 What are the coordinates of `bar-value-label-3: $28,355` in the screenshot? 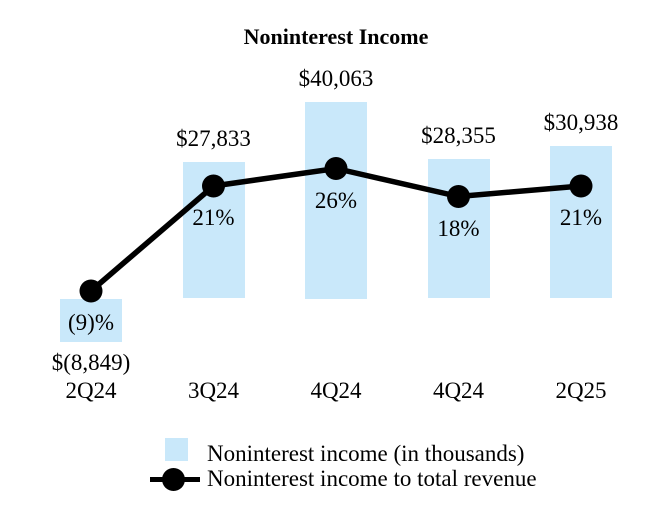 It's located at (458, 136).